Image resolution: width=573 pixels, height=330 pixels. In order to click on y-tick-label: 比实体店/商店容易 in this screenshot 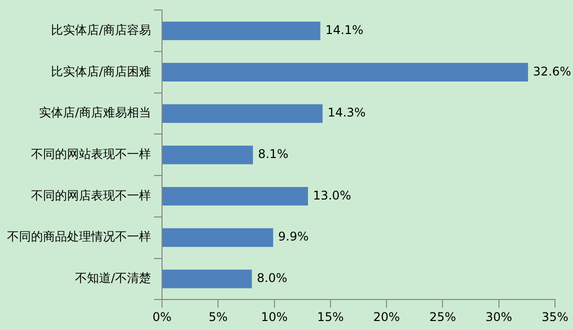, I will do `click(100, 29)`.